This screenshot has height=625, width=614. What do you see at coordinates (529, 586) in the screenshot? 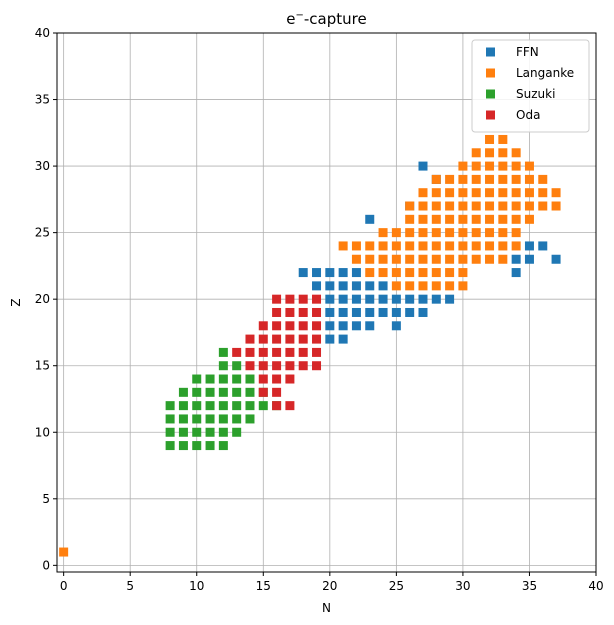
I see `x-tick-label: 35` at bounding box center [529, 586].